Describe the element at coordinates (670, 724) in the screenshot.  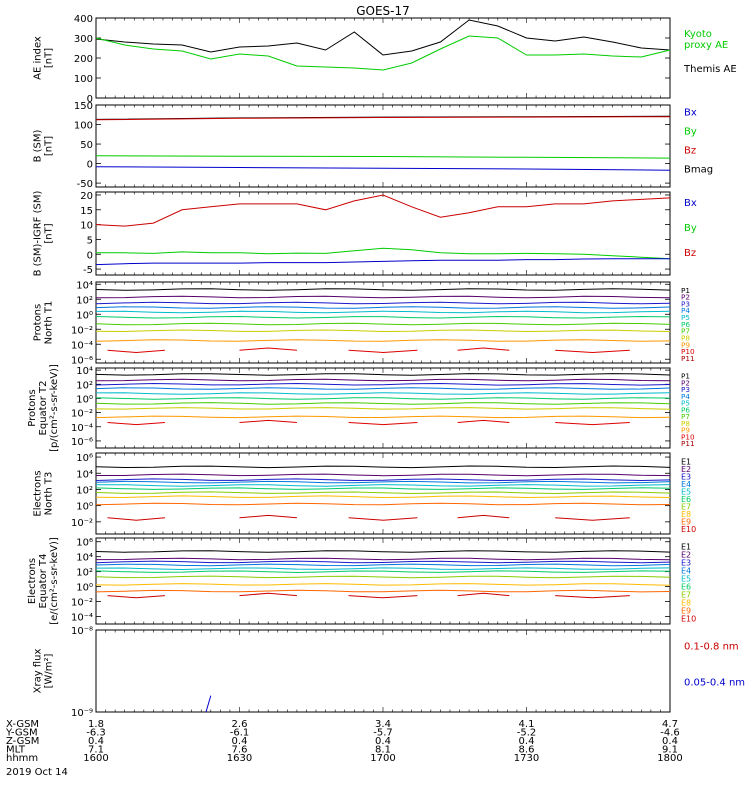
I see `time-row-value: 4.7` at that location.